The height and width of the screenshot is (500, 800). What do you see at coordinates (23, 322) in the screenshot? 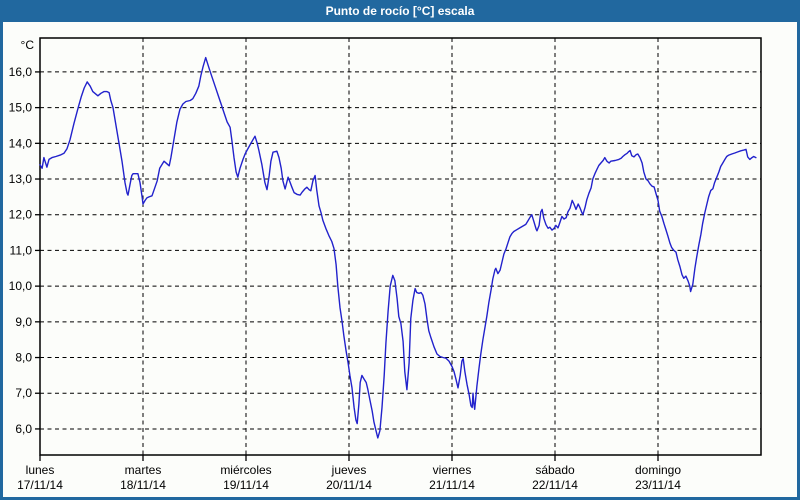
I see `y-tick-label: 9,0` at bounding box center [23, 322].